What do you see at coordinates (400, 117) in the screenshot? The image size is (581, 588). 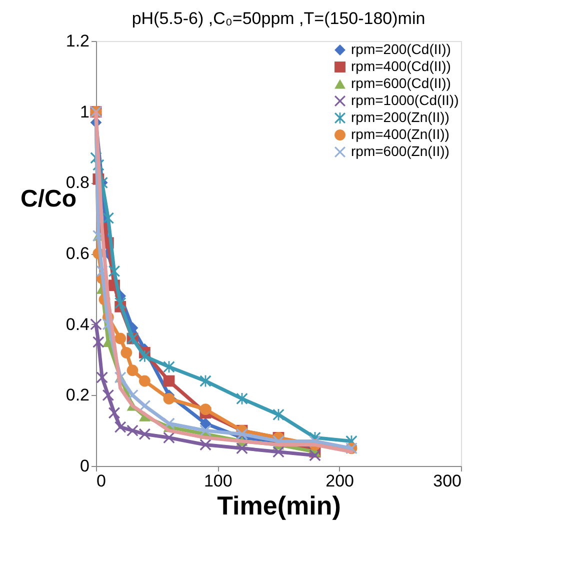 I see `legend-label: rpm=200(Zn(II))` at bounding box center [400, 117].